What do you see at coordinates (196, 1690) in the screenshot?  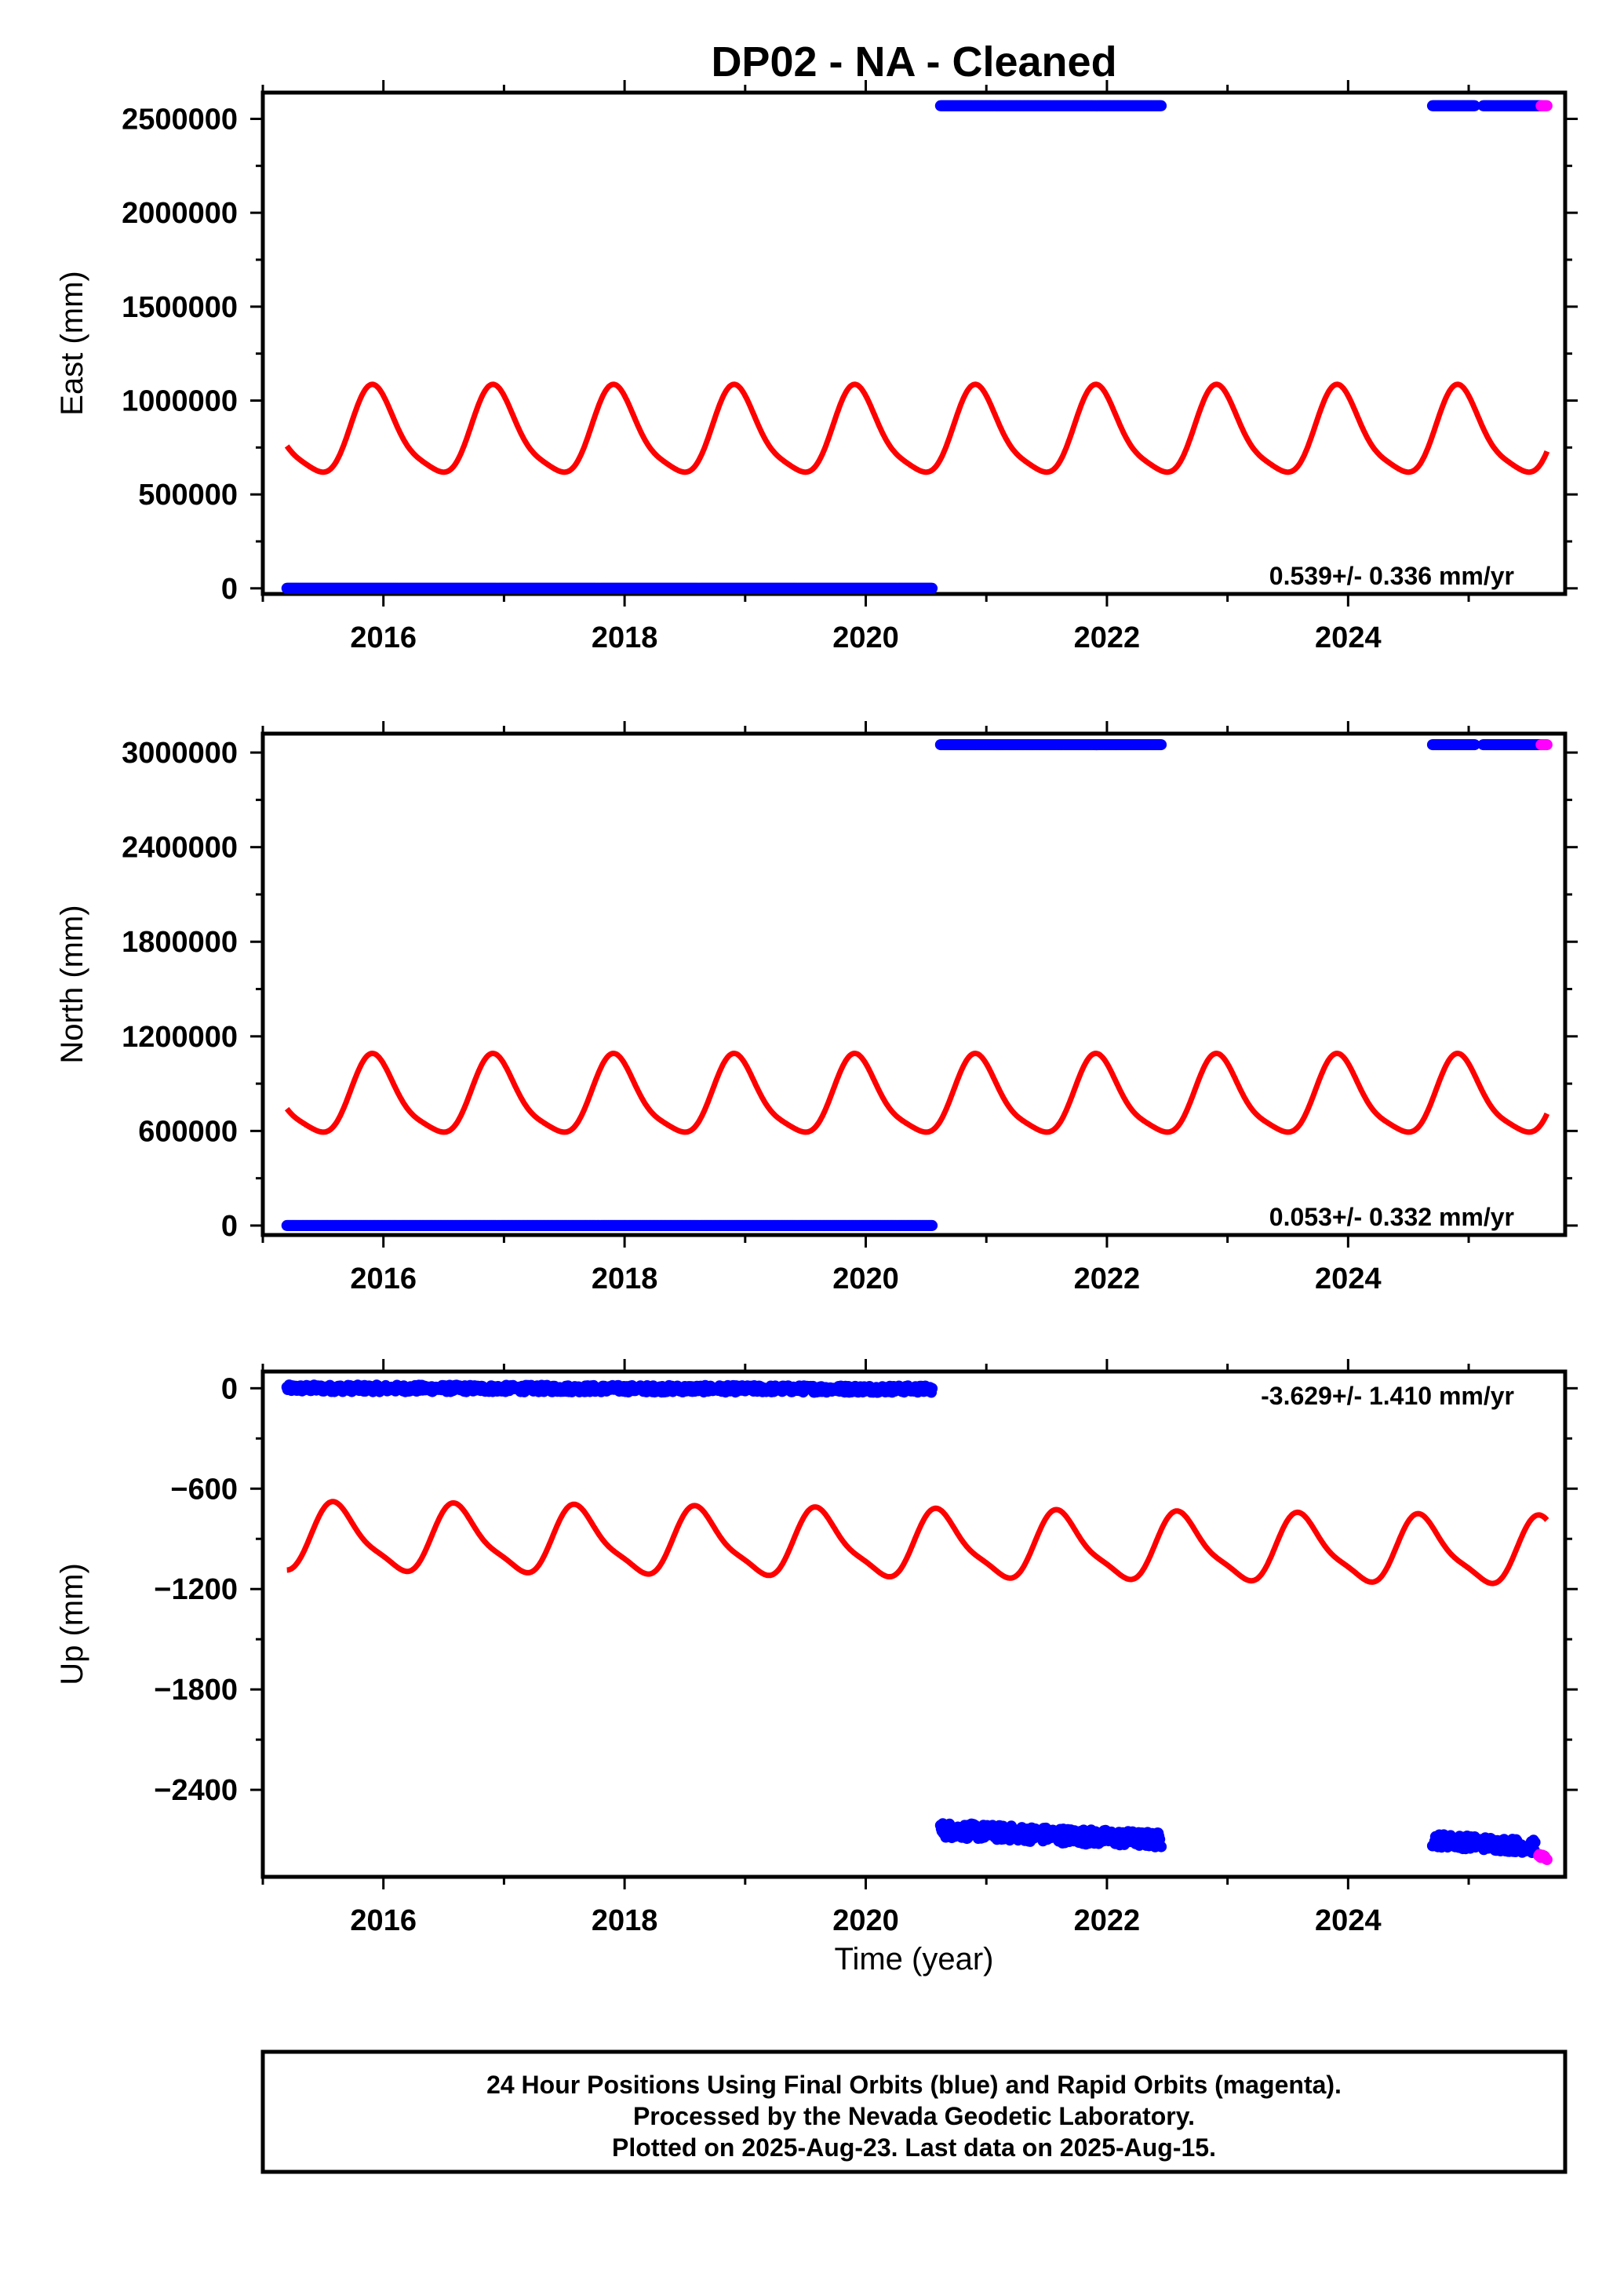 I see `y-tick-label: −1800` at bounding box center [196, 1690].